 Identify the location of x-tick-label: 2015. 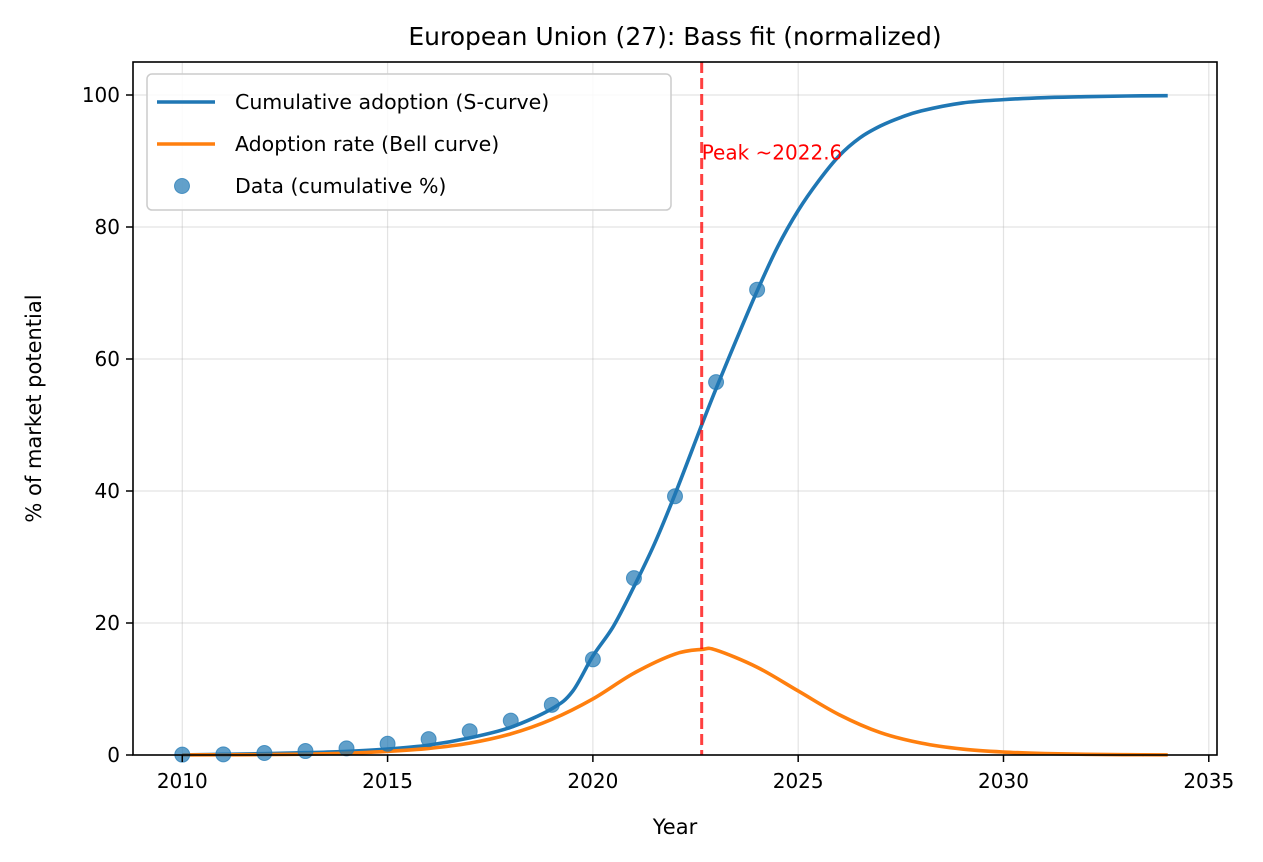
(387, 781).